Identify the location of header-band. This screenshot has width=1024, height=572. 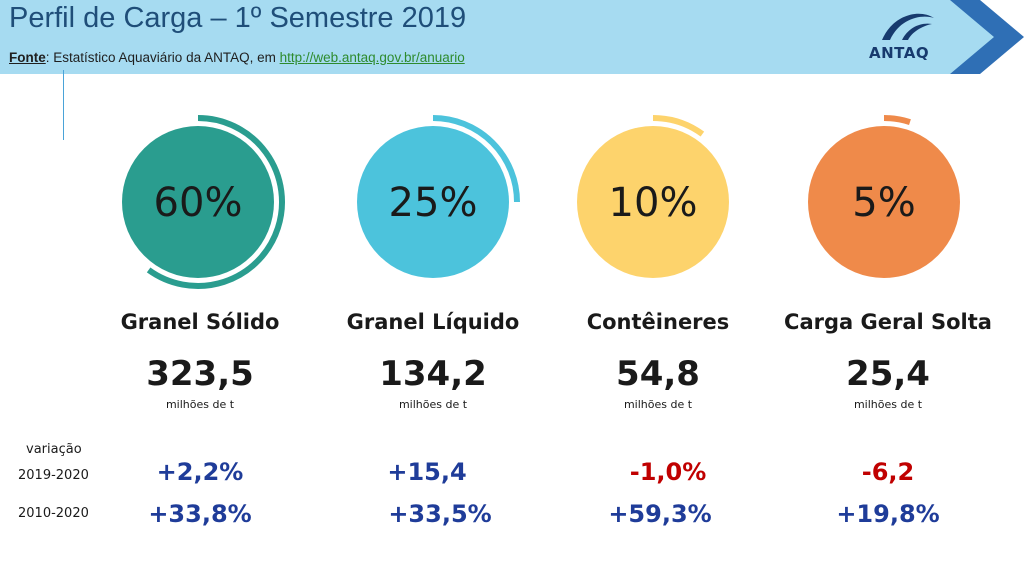
(512, 37).